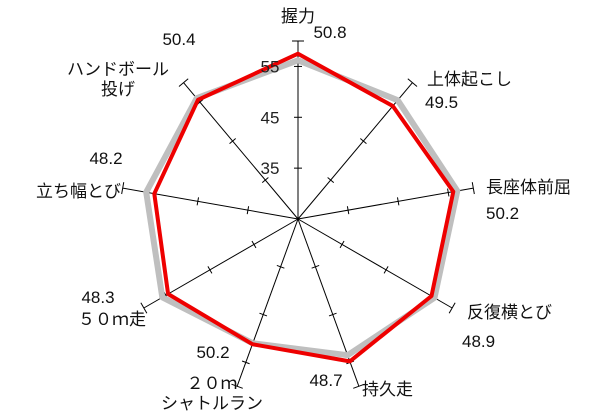  I want to click on axis-label: 持久走, so click(387, 390).